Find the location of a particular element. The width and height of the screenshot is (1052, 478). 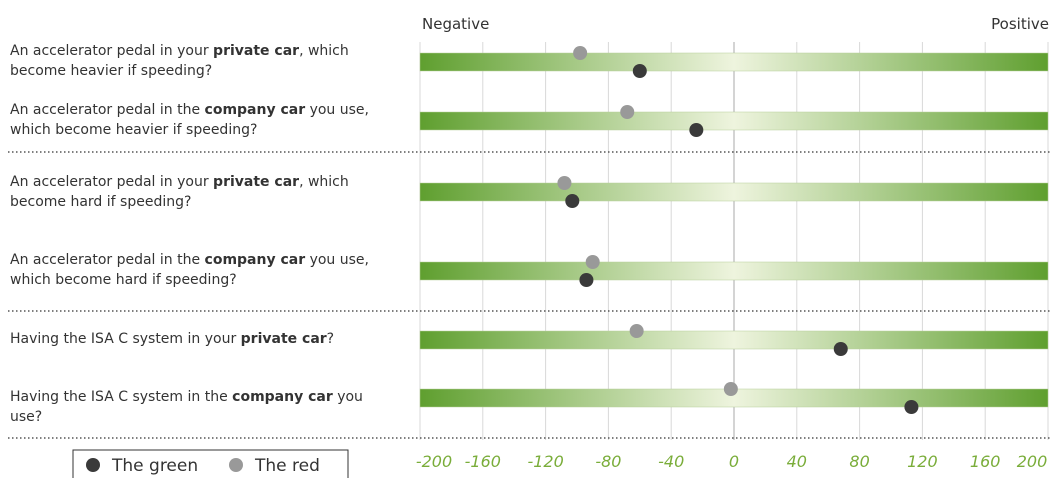

category-part: you use? is located at coordinates (186, 407).